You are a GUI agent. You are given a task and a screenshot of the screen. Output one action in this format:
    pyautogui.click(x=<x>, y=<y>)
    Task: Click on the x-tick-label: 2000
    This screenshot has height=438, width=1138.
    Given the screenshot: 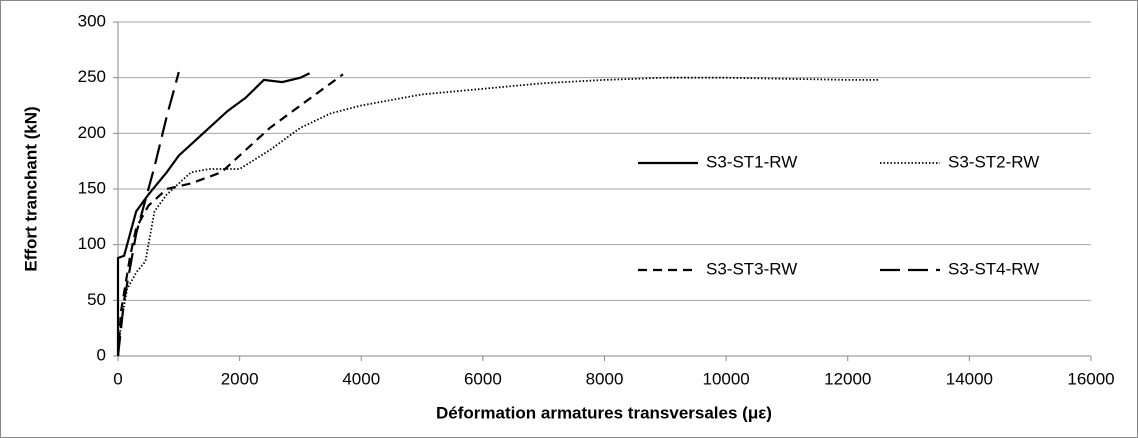 What is the action you would take?
    pyautogui.click(x=240, y=378)
    